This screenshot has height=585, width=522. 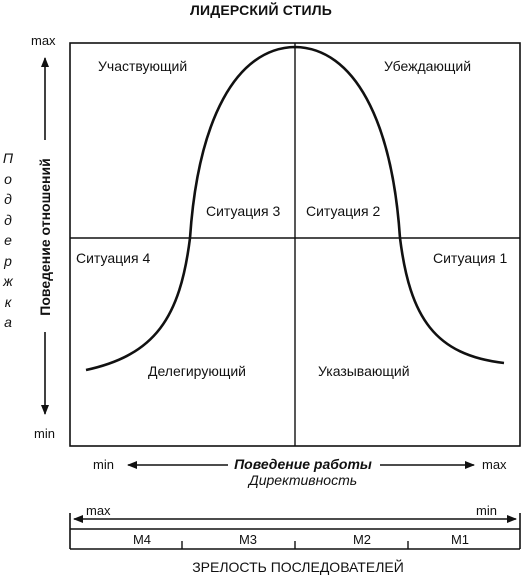 I want to click on situation-1-label: Ситуация 1, so click(x=470, y=258).